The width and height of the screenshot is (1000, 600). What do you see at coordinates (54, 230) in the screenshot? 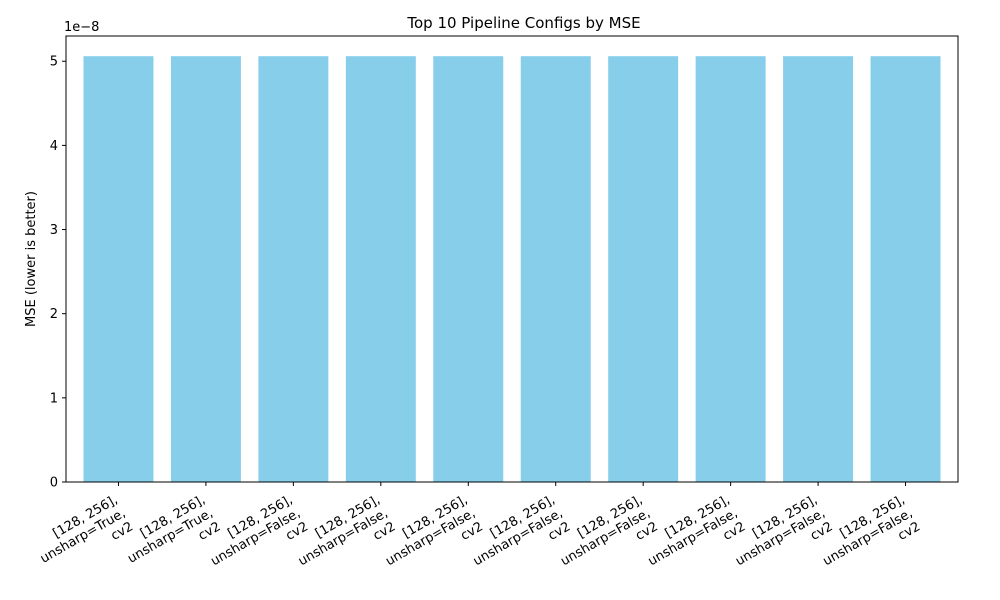
I see `y-tick-label: 3` at bounding box center [54, 230].